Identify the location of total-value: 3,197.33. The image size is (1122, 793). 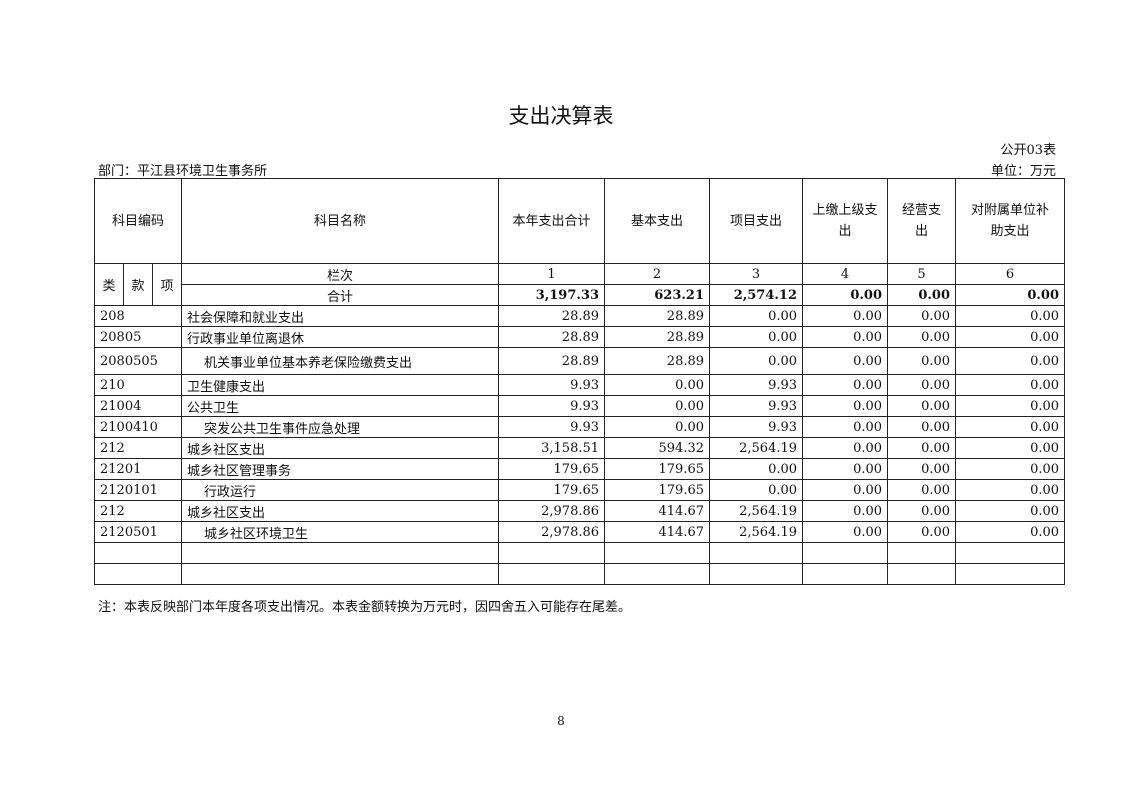
(552, 295).